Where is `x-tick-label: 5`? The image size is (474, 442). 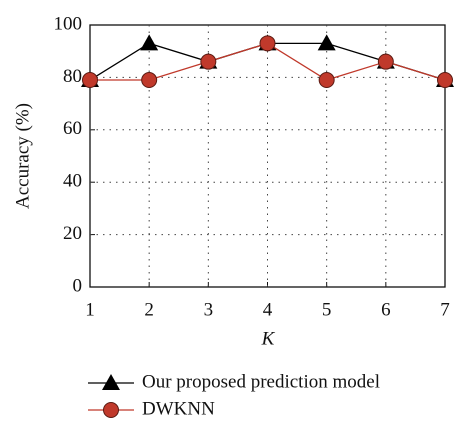 x-tick-label: 5 is located at coordinates (327, 309).